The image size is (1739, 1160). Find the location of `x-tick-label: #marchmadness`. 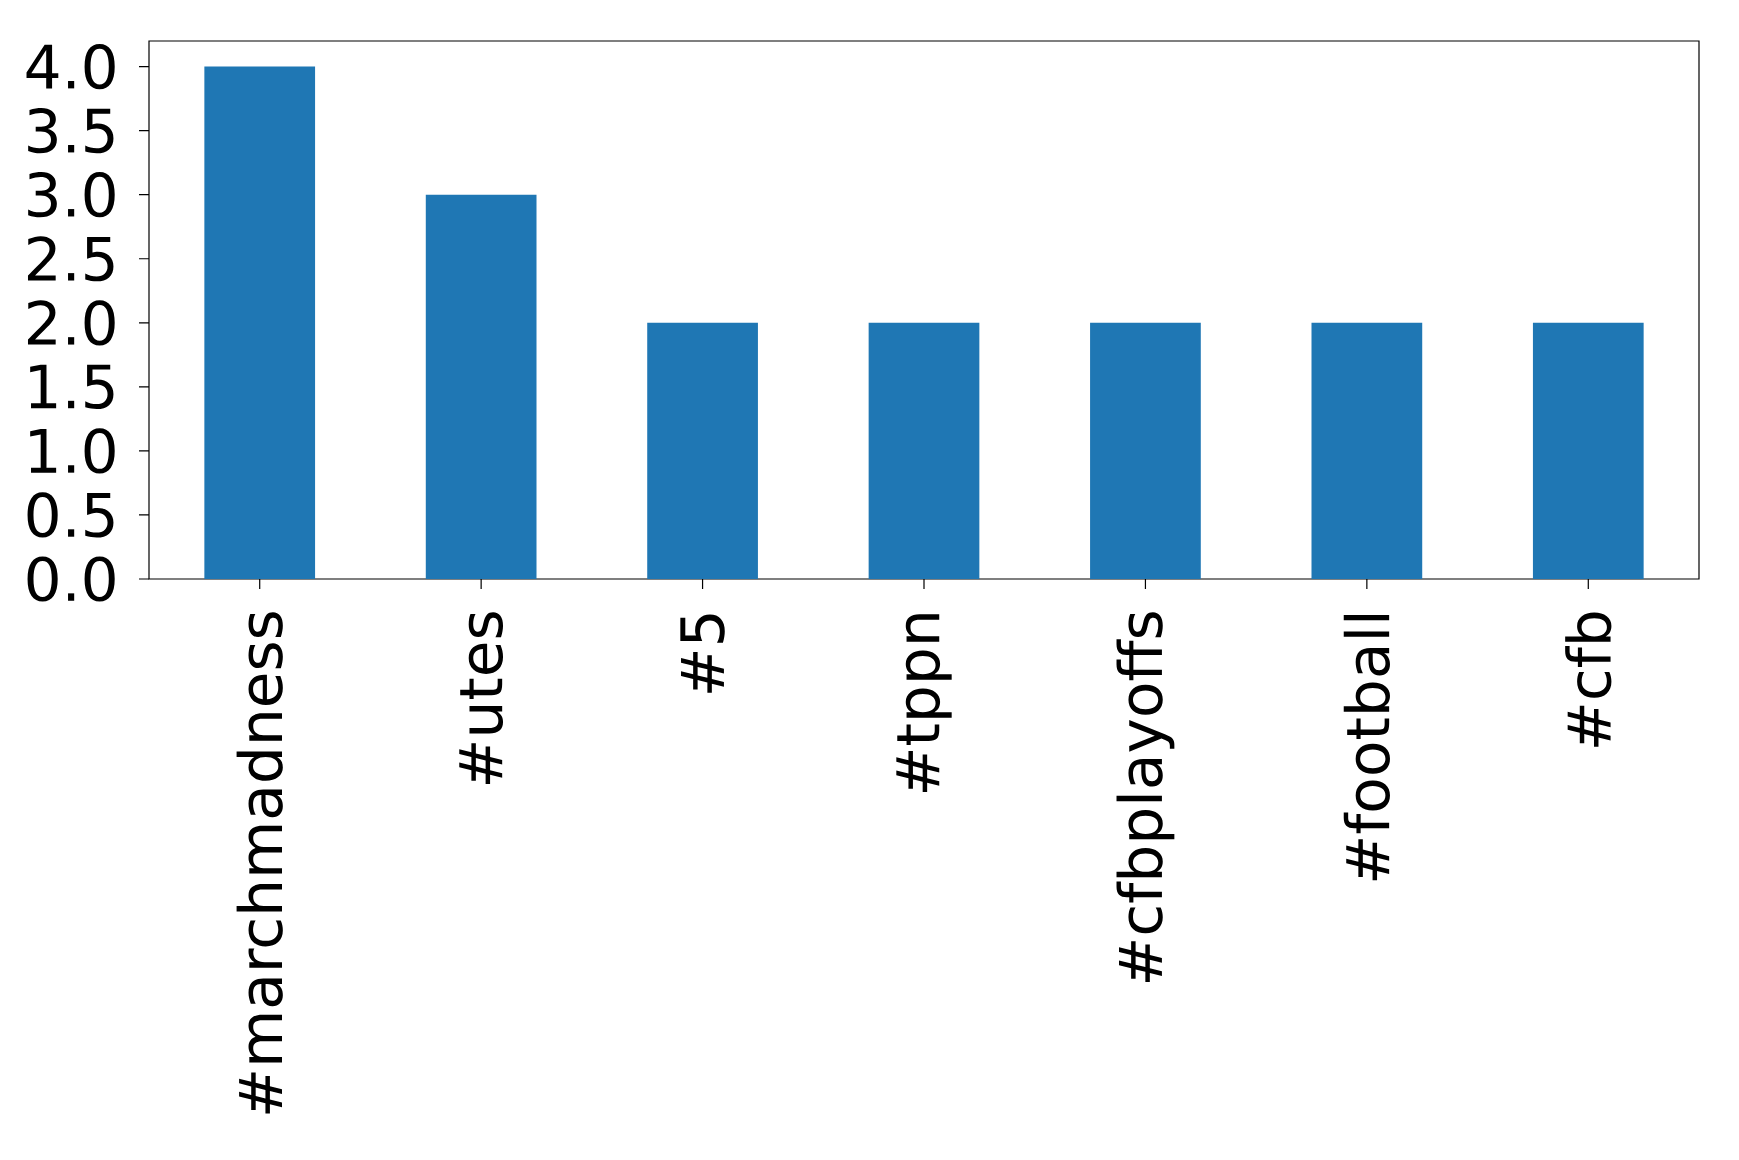

x-tick-label: #marchmadness is located at coordinates (259, 863).